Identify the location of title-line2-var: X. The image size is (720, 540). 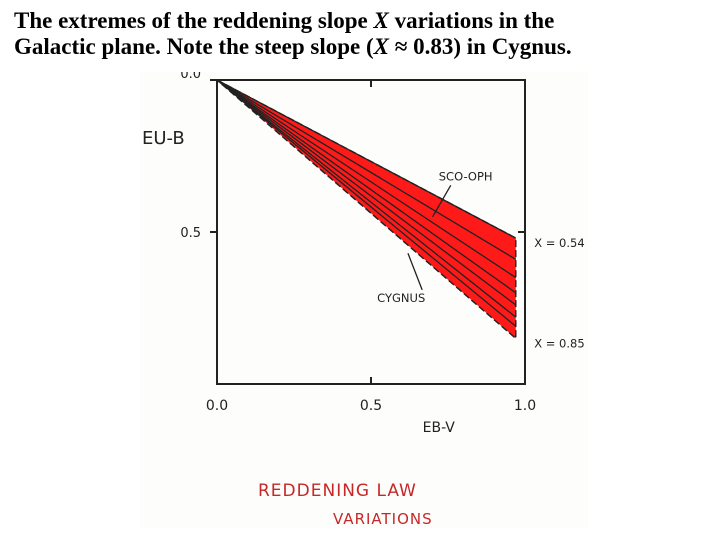
(381, 46).